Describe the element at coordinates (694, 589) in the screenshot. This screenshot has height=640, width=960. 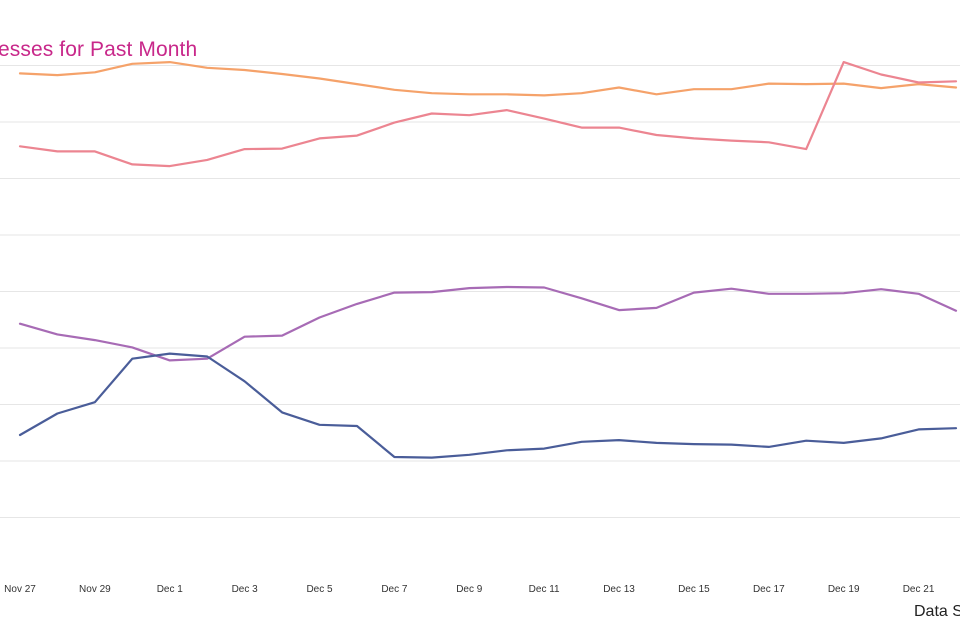
I see `x-tick-label: Dec 15` at that location.